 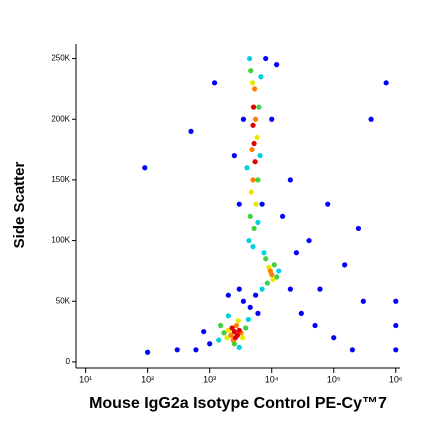 What do you see at coordinates (60, 179) in the screenshot?
I see `y-tick-label: 150K` at bounding box center [60, 179].